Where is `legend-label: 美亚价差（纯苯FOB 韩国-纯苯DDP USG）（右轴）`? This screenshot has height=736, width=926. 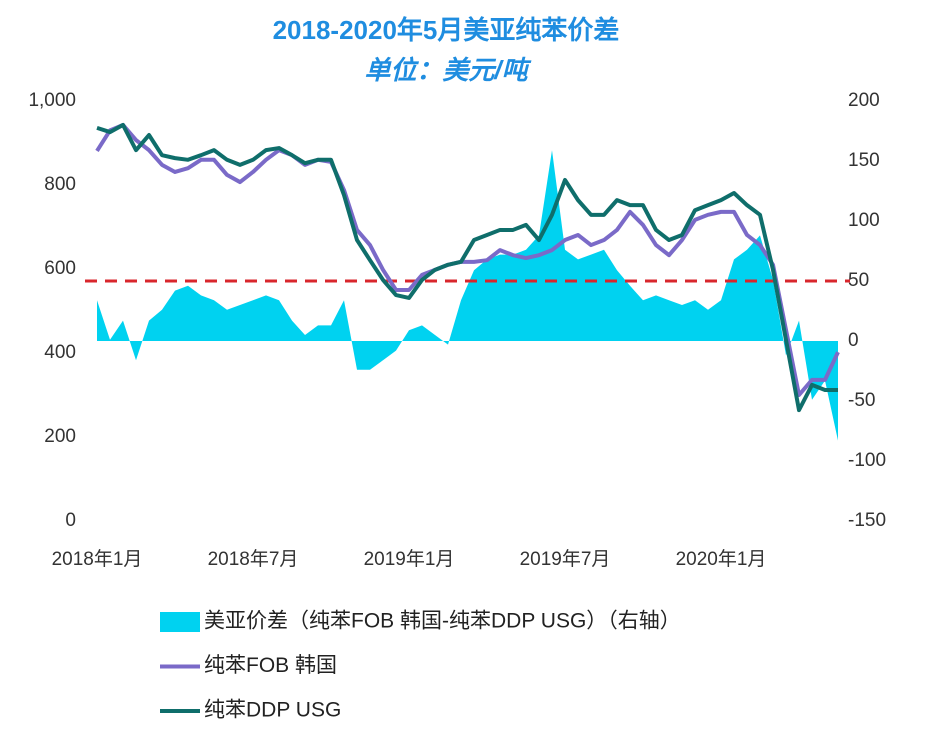 legend-label: 美亚价差（纯苯FOB 韩国-纯苯DDP USG）（右轴） is located at coordinates (442, 621).